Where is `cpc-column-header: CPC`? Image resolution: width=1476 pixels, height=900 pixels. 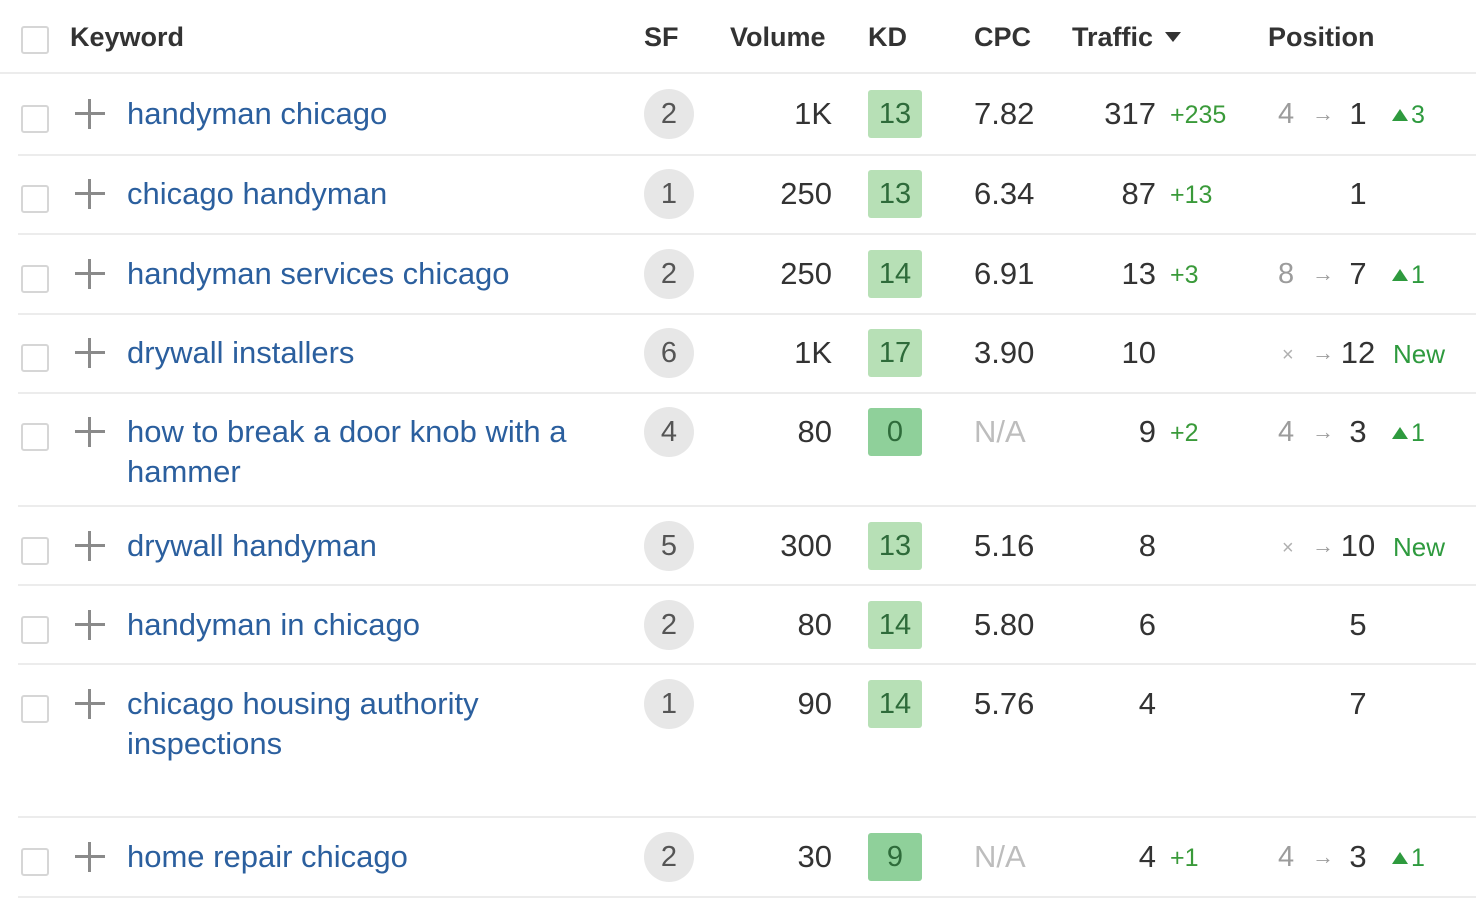 cpc-column-header: CPC is located at coordinates (1003, 37).